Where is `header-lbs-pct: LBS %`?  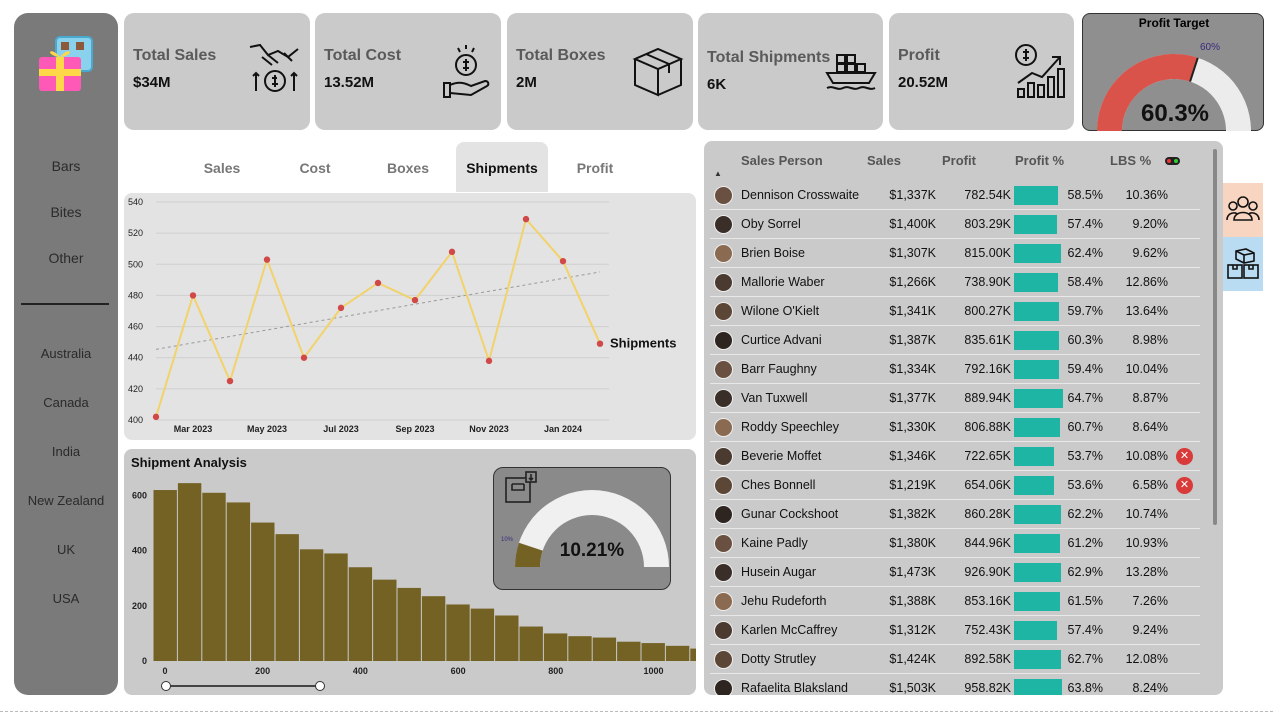 header-lbs-pct: LBS % is located at coordinates (1131, 160).